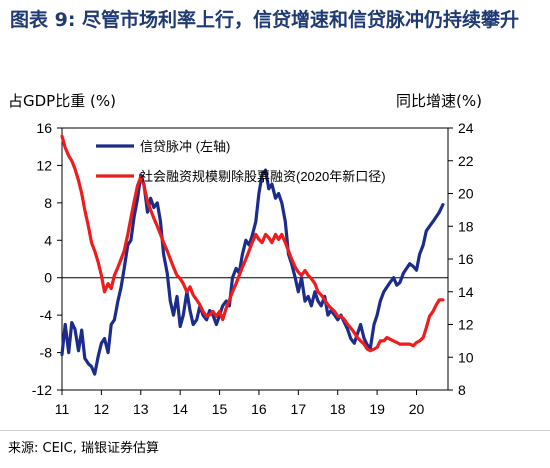 The height and width of the screenshot is (468, 550). What do you see at coordinates (259, 409) in the screenshot?
I see `x-tick-label: 16` at bounding box center [259, 409].